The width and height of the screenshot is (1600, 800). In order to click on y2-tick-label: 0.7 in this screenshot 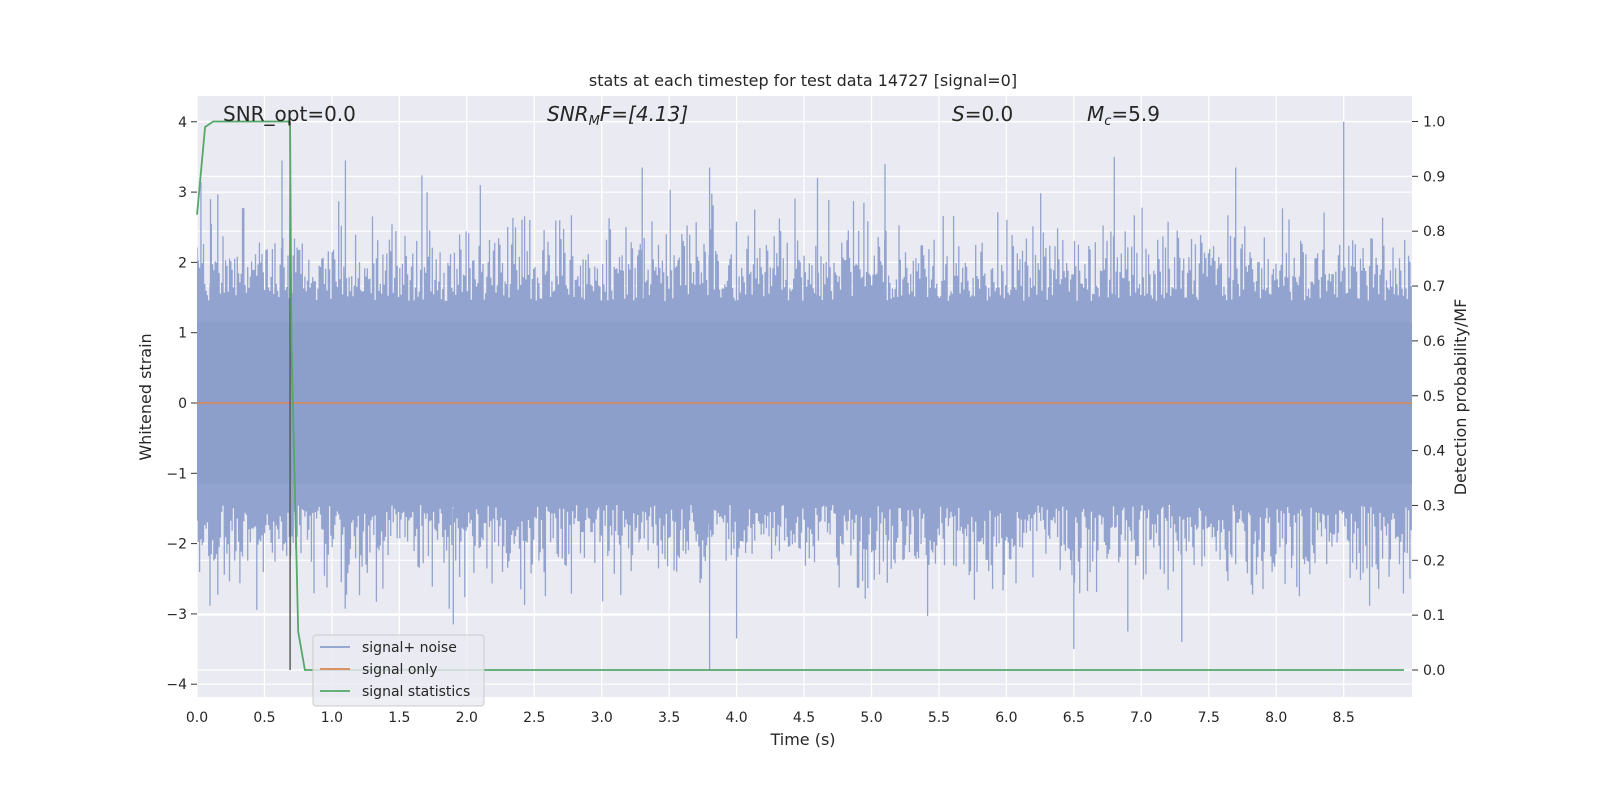, I will do `click(1434, 287)`.